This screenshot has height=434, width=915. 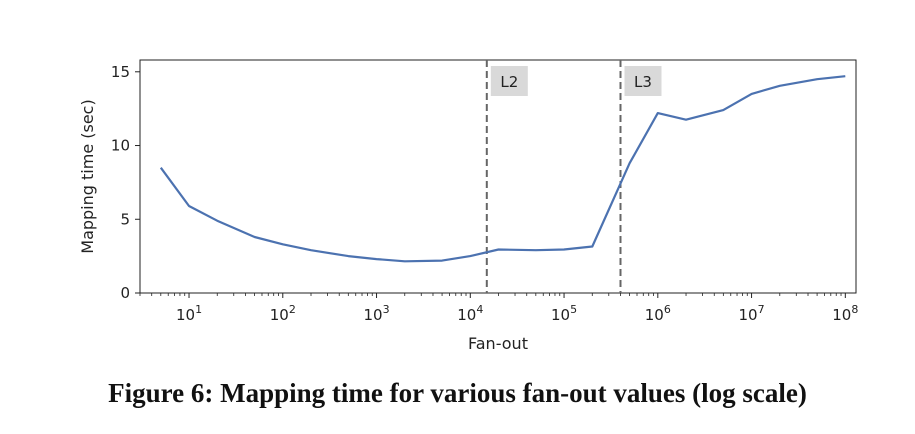 I want to click on x-tick-label-exponent: 3, so click(x=386, y=309).